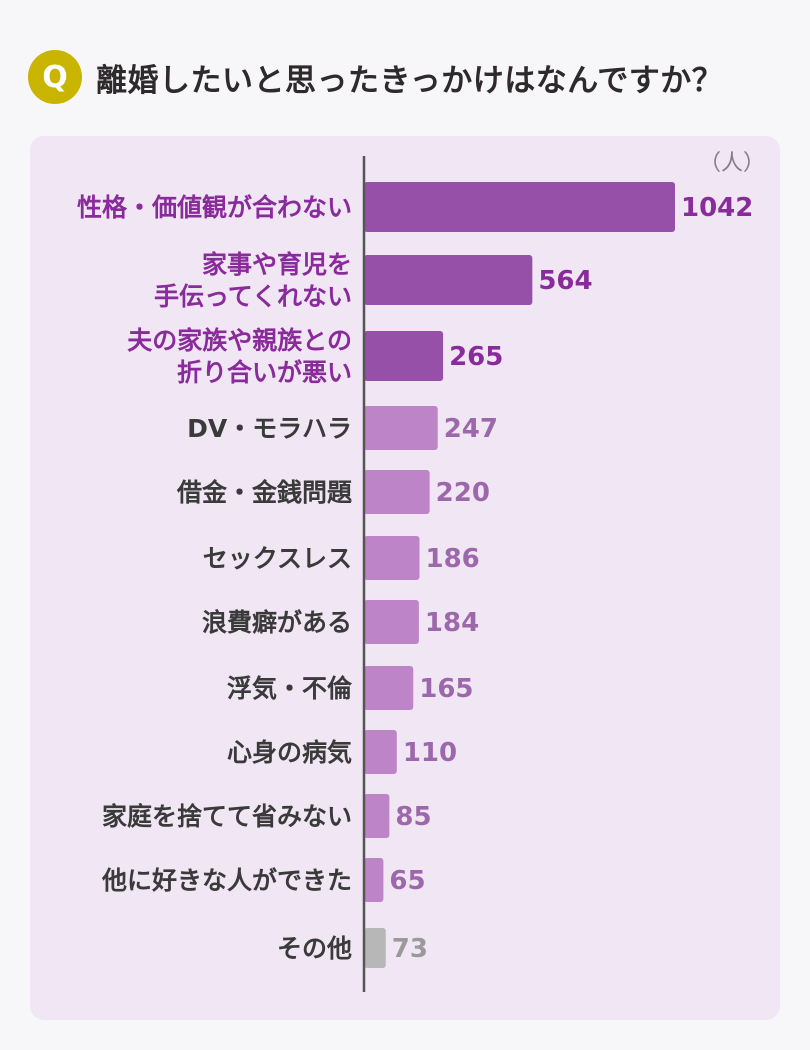 Image resolution: width=810 pixels, height=1050 pixels. What do you see at coordinates (277, 622) in the screenshot?
I see `category-label: 浪費癖がある` at bounding box center [277, 622].